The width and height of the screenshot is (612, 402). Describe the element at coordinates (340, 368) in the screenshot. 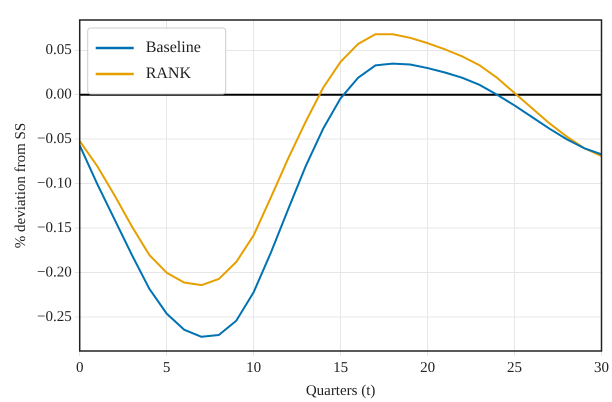

I see `x-tick-label: 15` at that location.